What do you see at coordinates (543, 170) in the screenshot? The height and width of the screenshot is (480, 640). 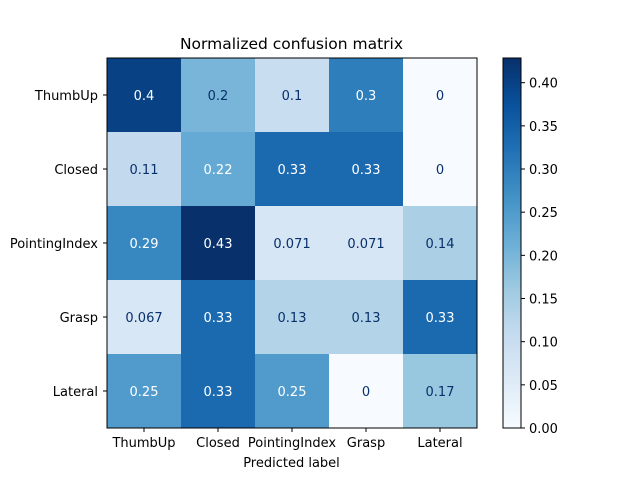 I see `colorbar-tick-label: 0.30` at bounding box center [543, 170].